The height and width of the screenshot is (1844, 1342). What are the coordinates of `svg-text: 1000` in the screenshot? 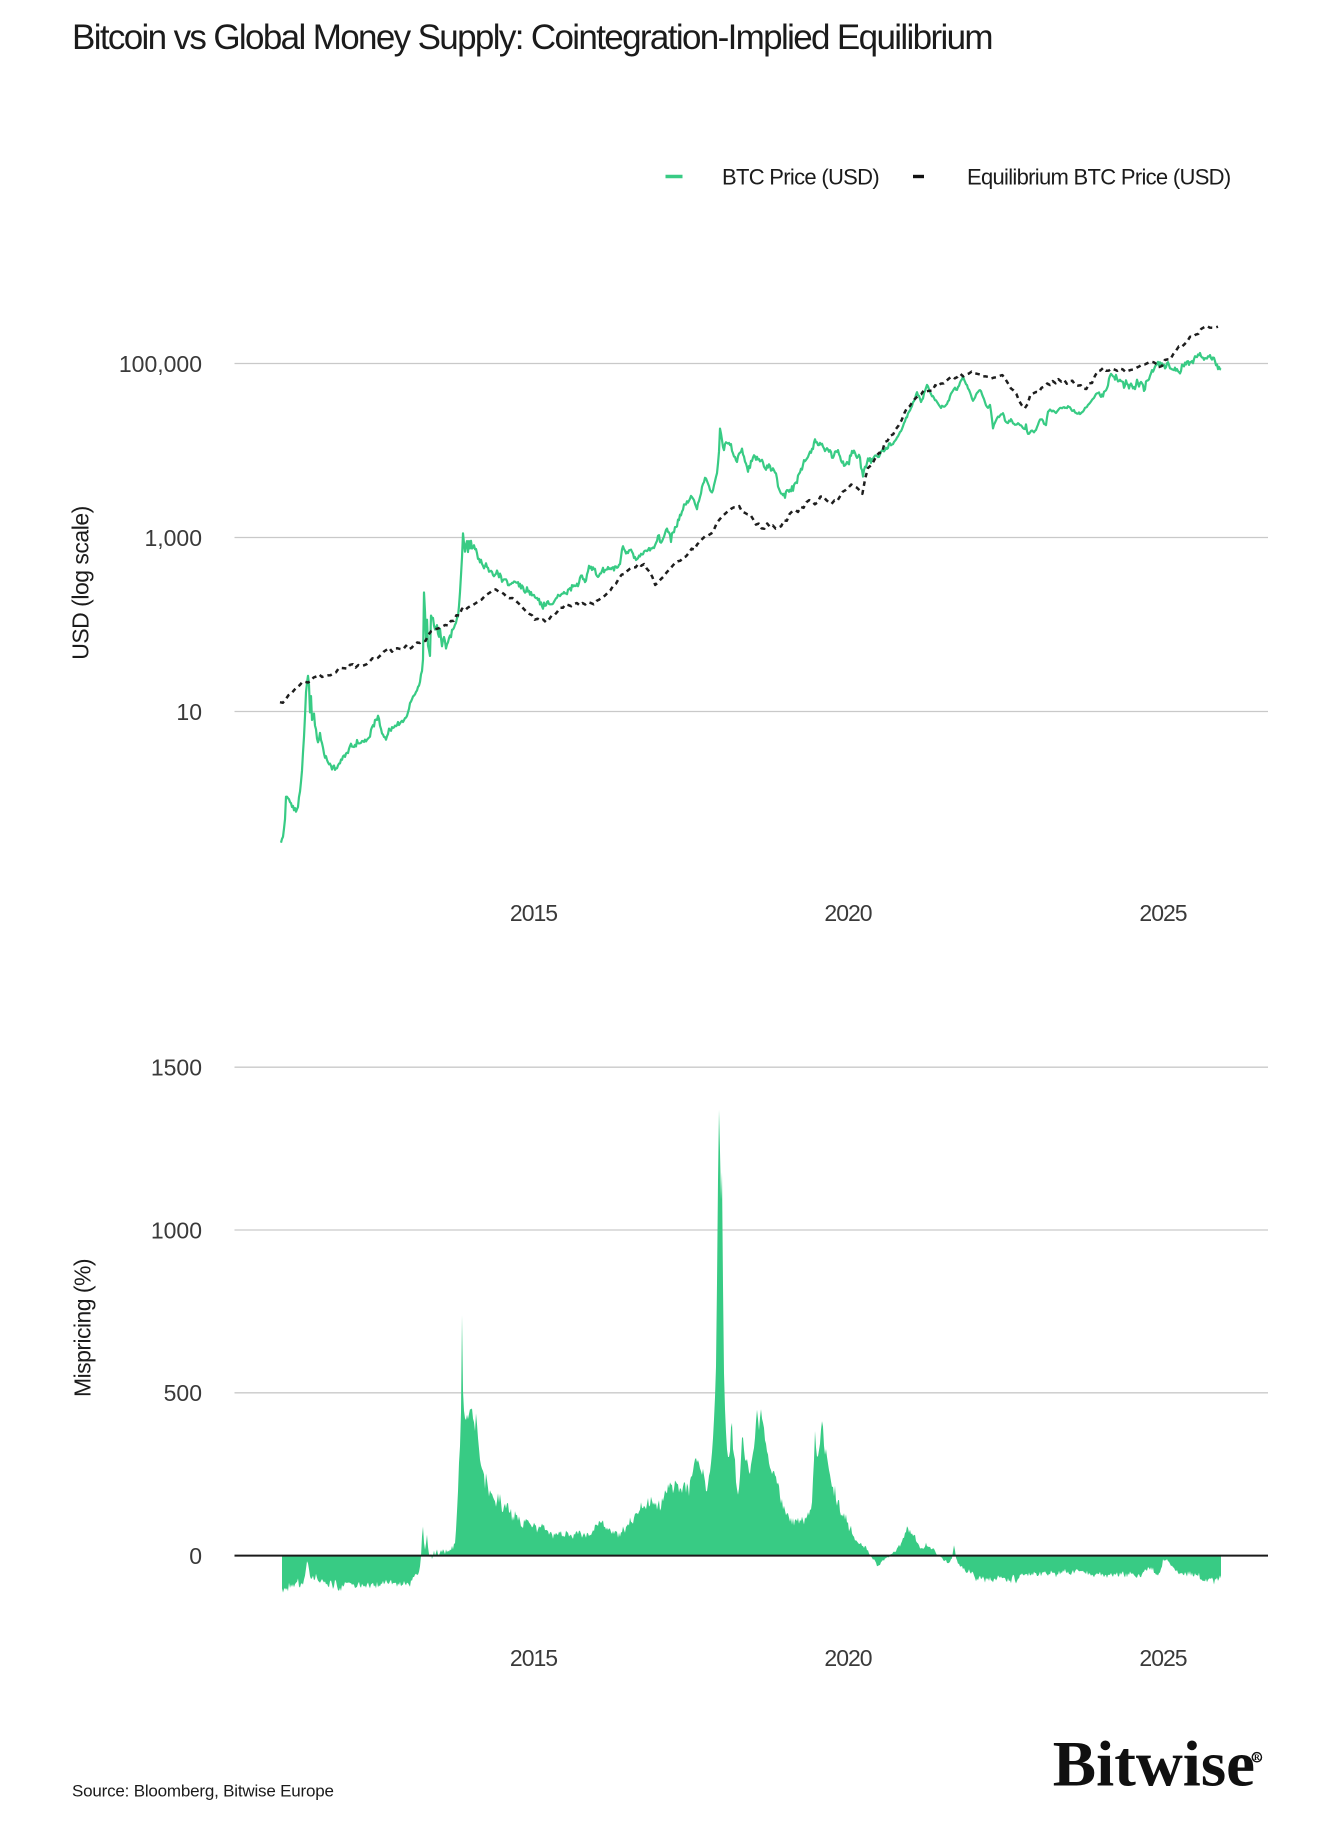 It's located at (176, 1230).